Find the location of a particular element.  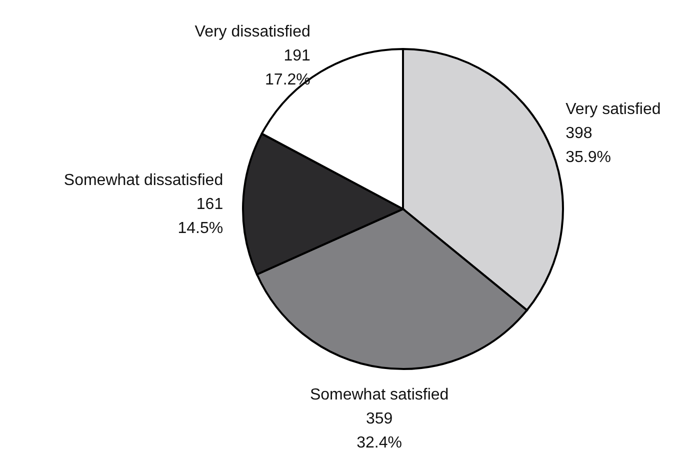

data-label: 161 14.5% is located at coordinates (201, 216).